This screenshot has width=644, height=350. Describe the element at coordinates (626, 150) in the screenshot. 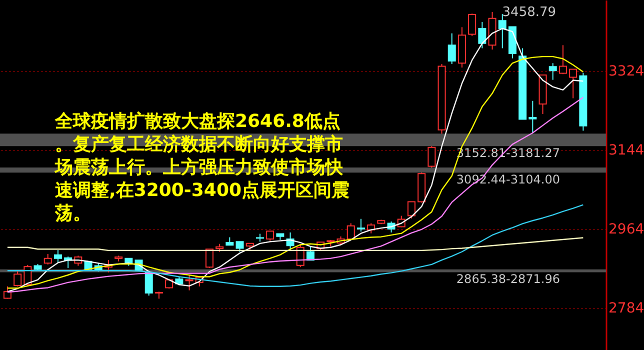

I see `y-tick-label: 3144` at that location.